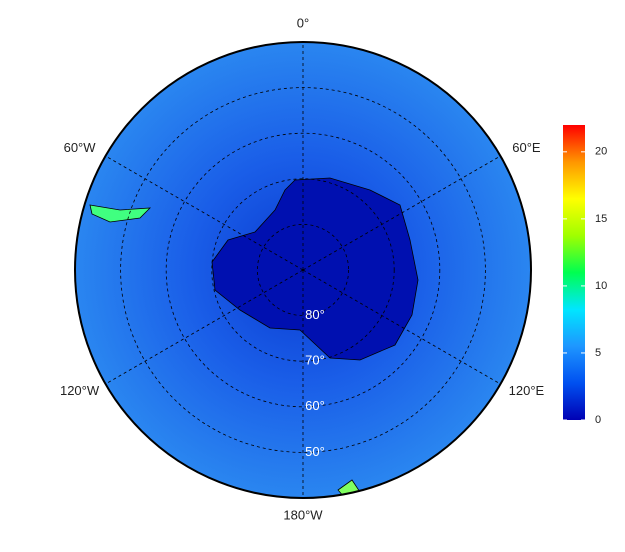 Image resolution: width=625 pixels, height=552 pixels. Describe the element at coordinates (315, 360) in the screenshot. I see `latitude-label: 70°` at that location.